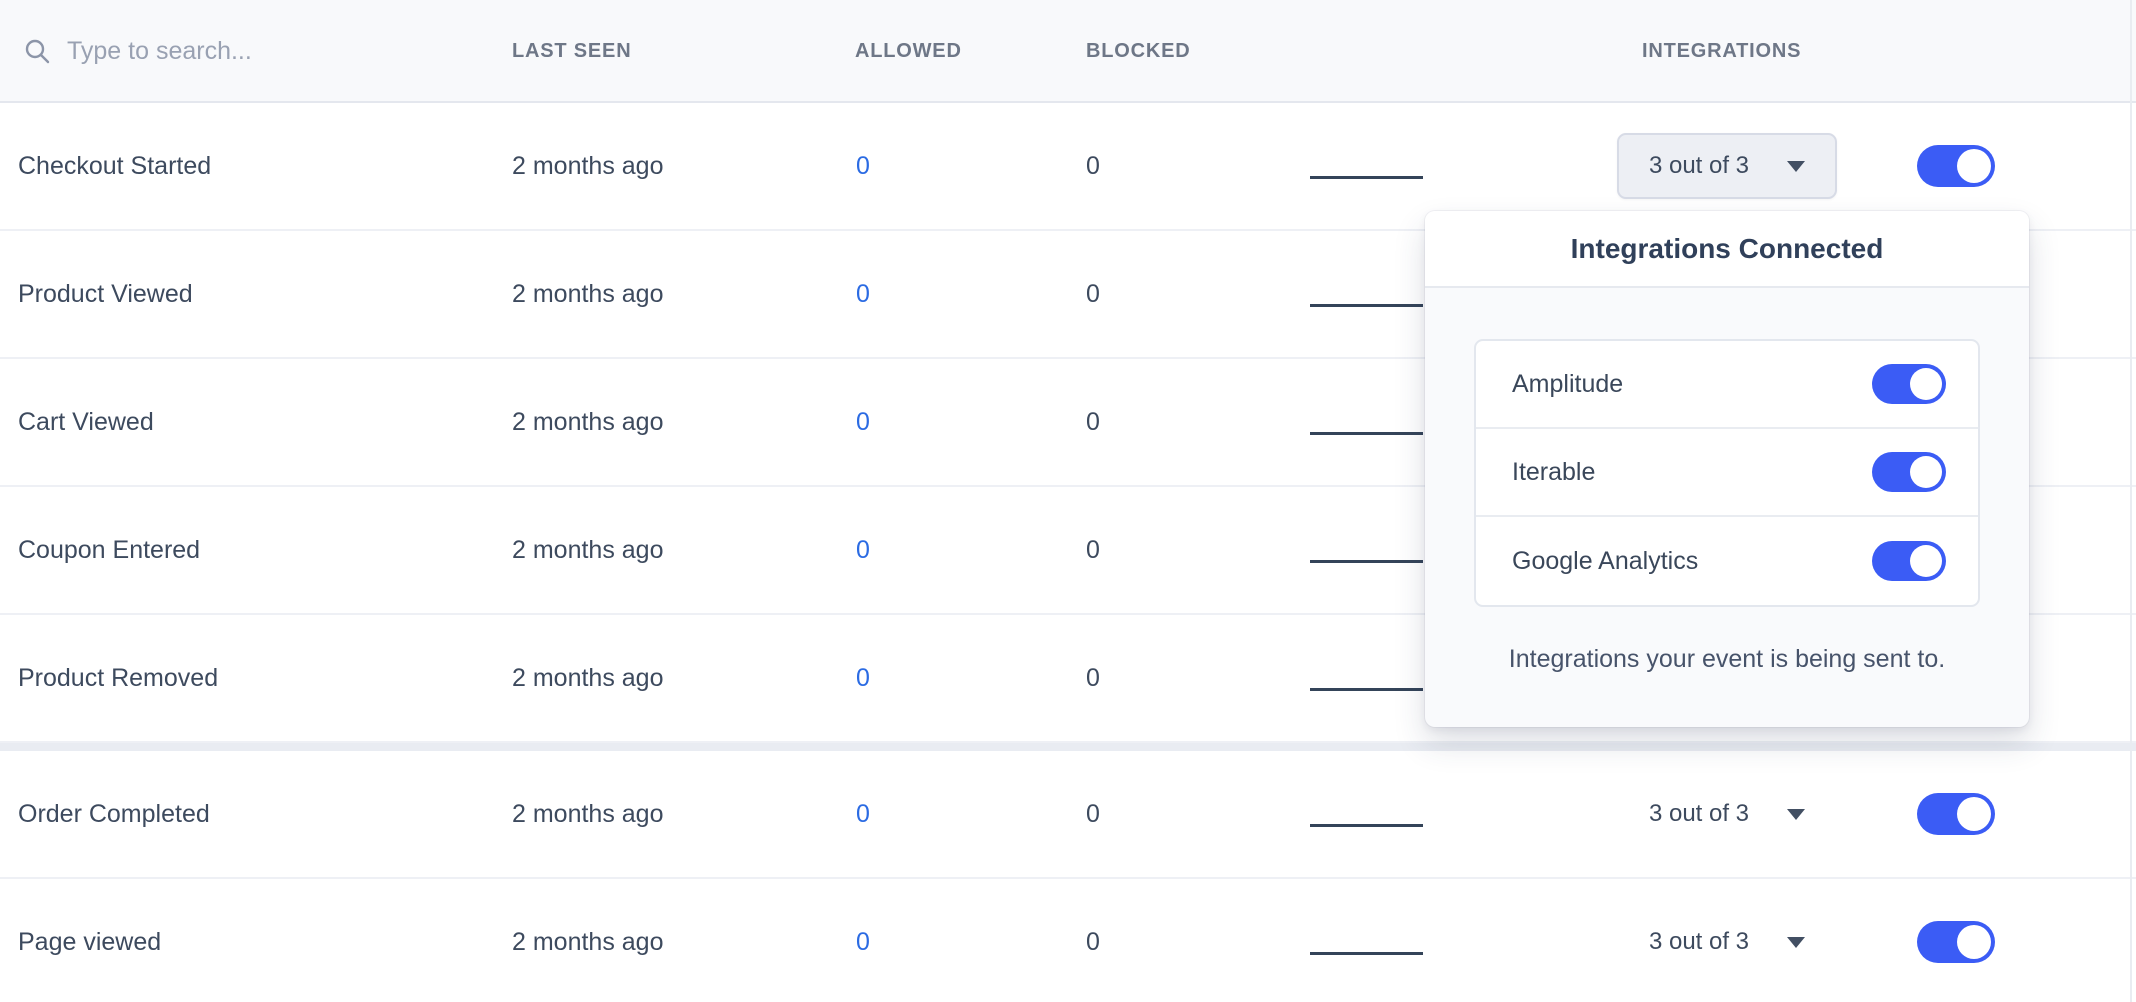 This screenshot has height=1002, width=2136. Describe the element at coordinates (1138, 51) in the screenshot. I see `column-header-blocked: BLOCKED` at that location.